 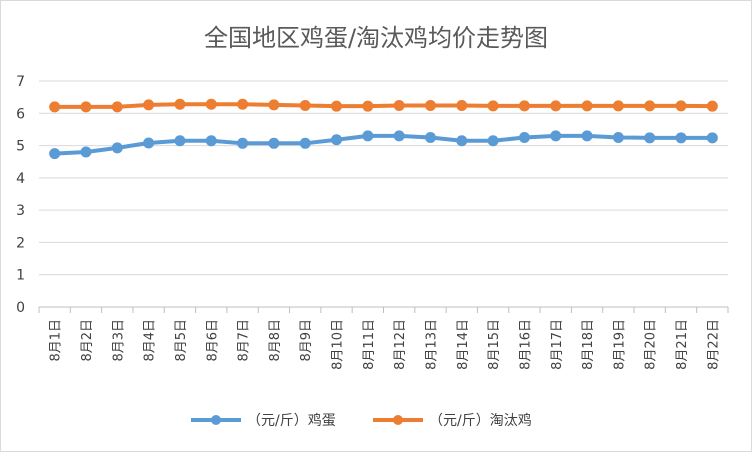 What do you see at coordinates (212, 340) in the screenshot?
I see `x-tick-label: 8月6日` at bounding box center [212, 340].